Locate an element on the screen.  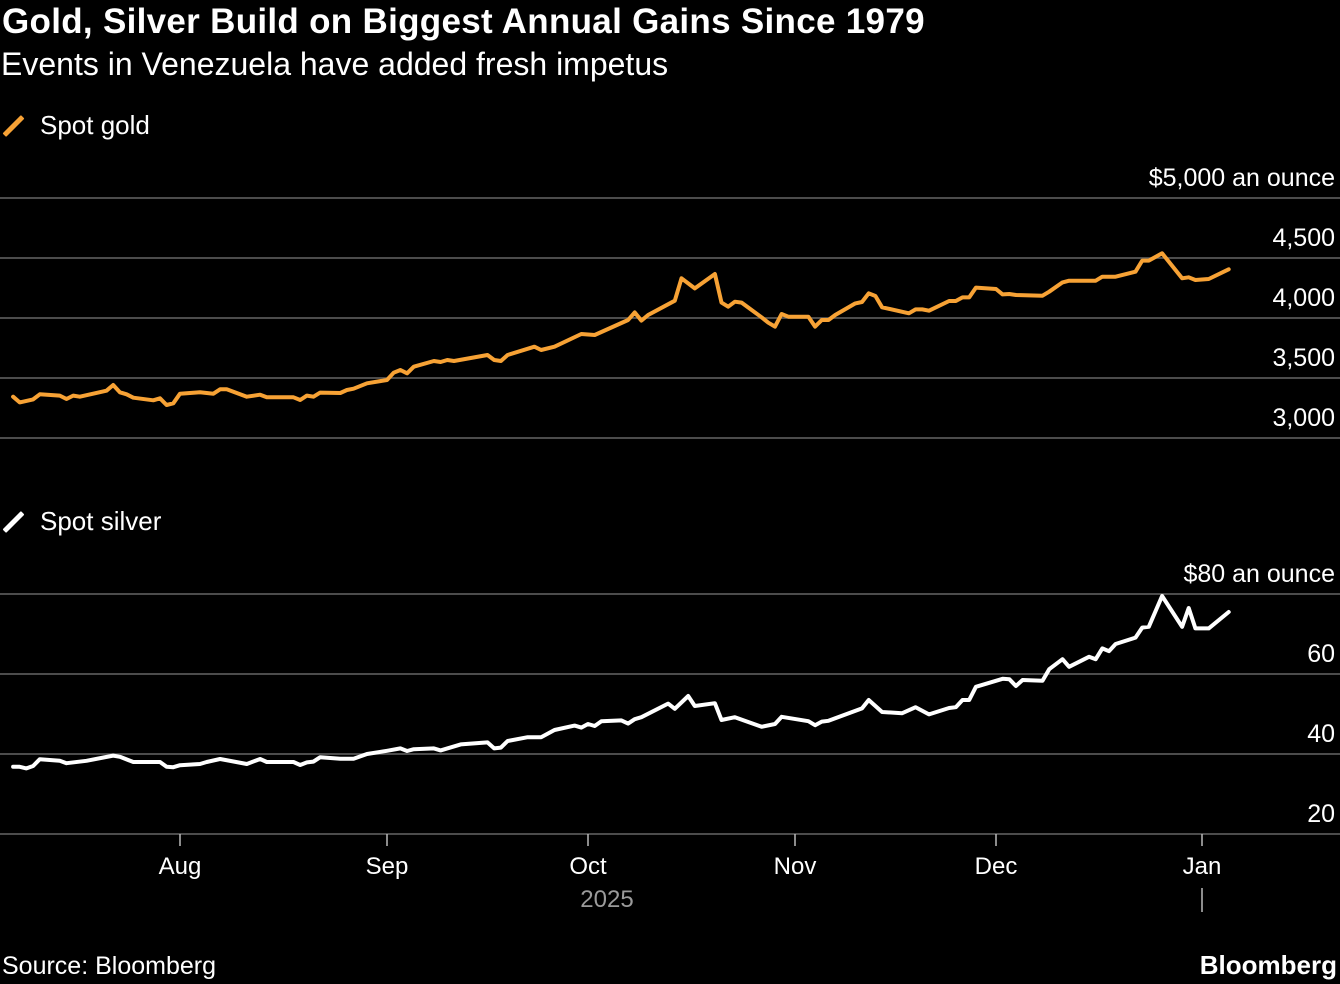
legend-spot-gold: Spot gold is located at coordinates (76, 125).